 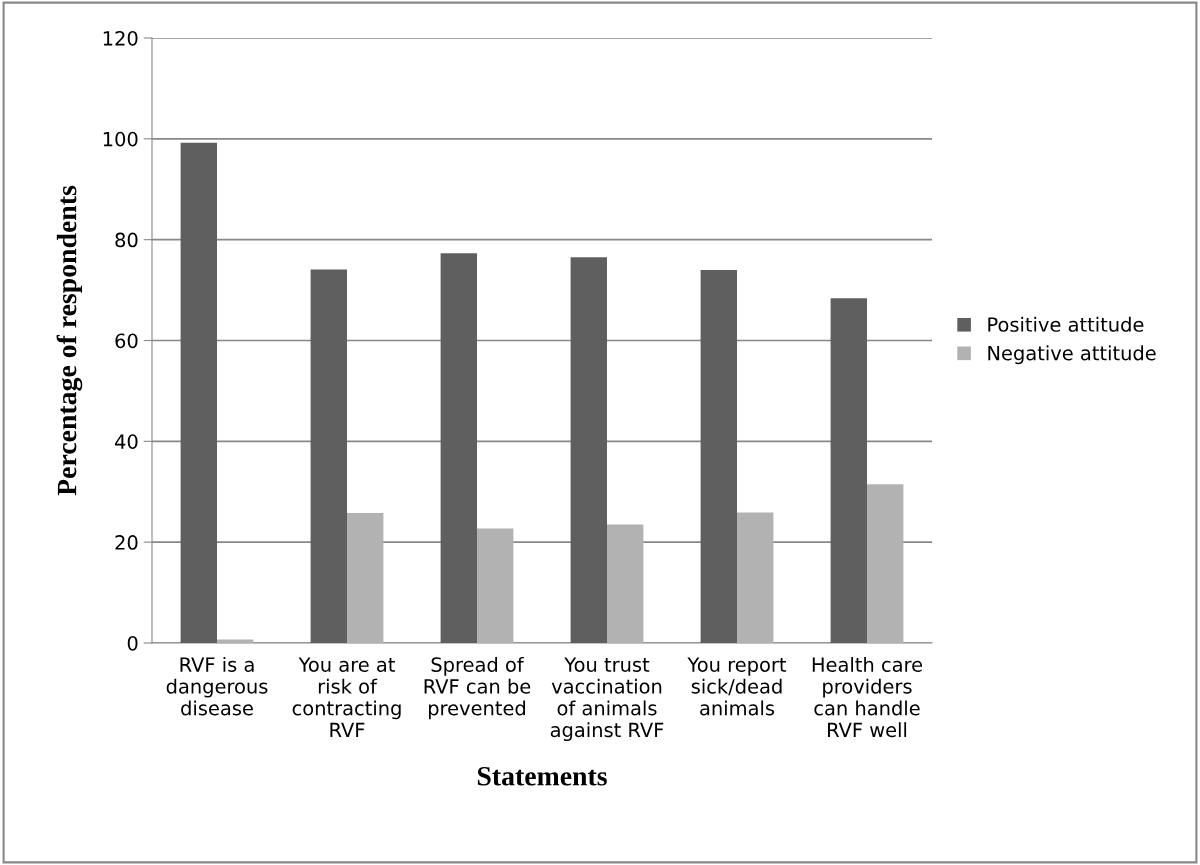 I want to click on x-axis-title: Statements, so click(x=542, y=776).